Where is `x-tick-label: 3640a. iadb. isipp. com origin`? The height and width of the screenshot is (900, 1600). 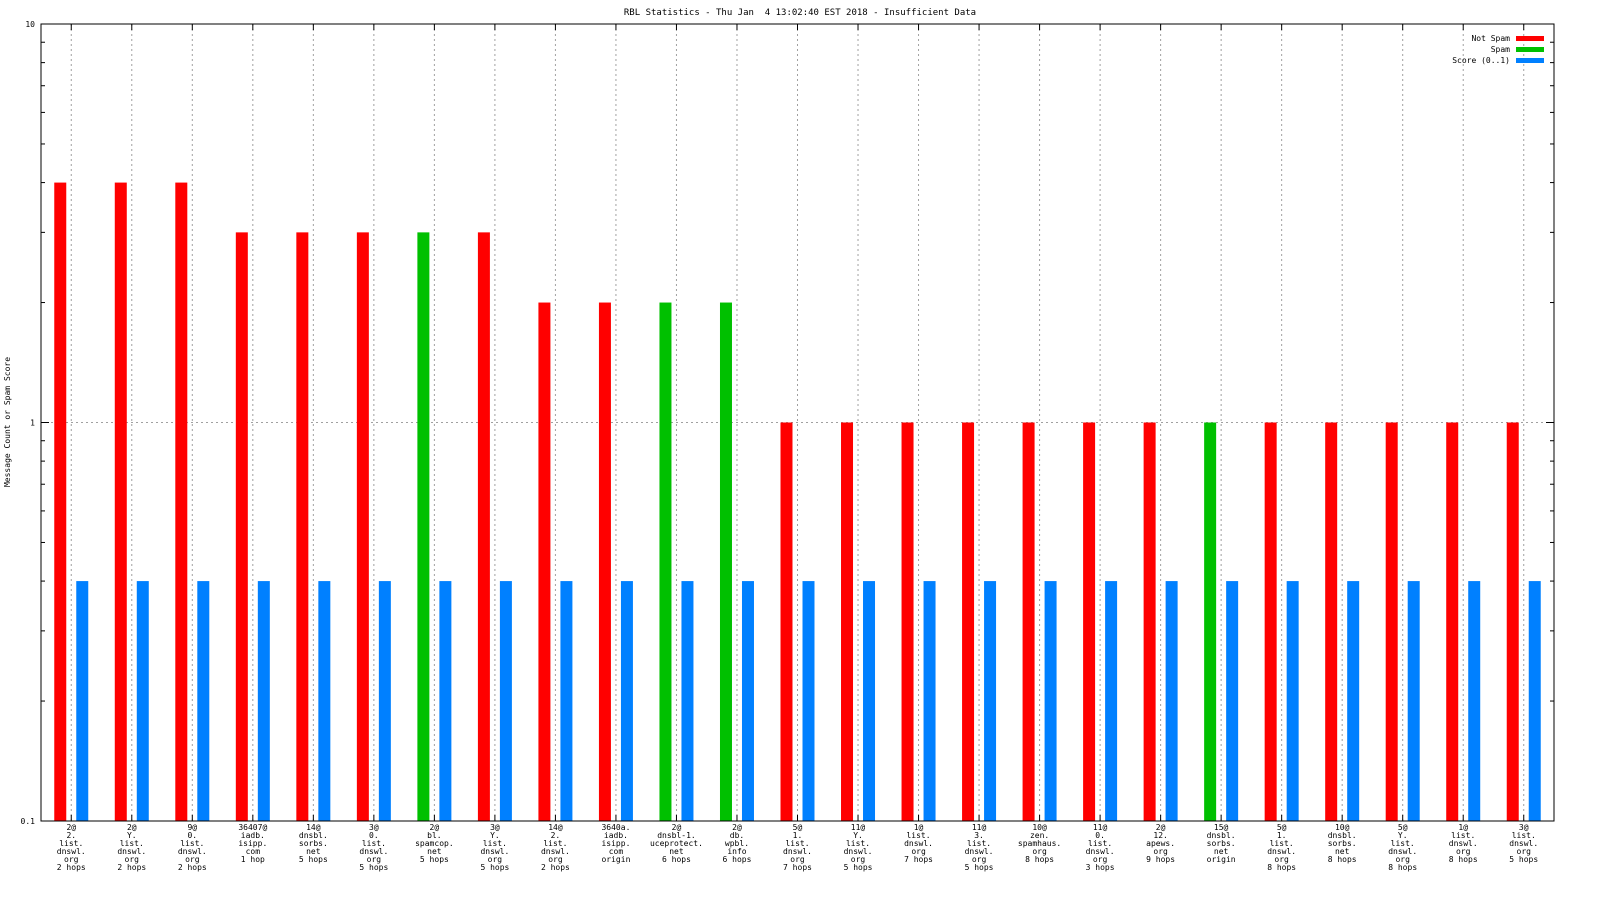 x-tick-label: 3640a. iadb. isipp. com origin is located at coordinates (615, 843).